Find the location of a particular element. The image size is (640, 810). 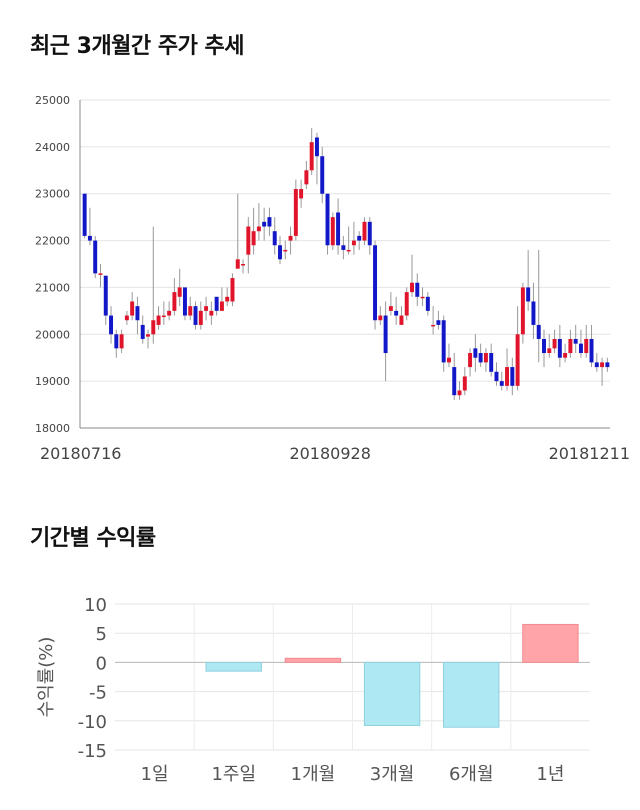

candle-y-tick-label: 24000 is located at coordinates (52, 147).